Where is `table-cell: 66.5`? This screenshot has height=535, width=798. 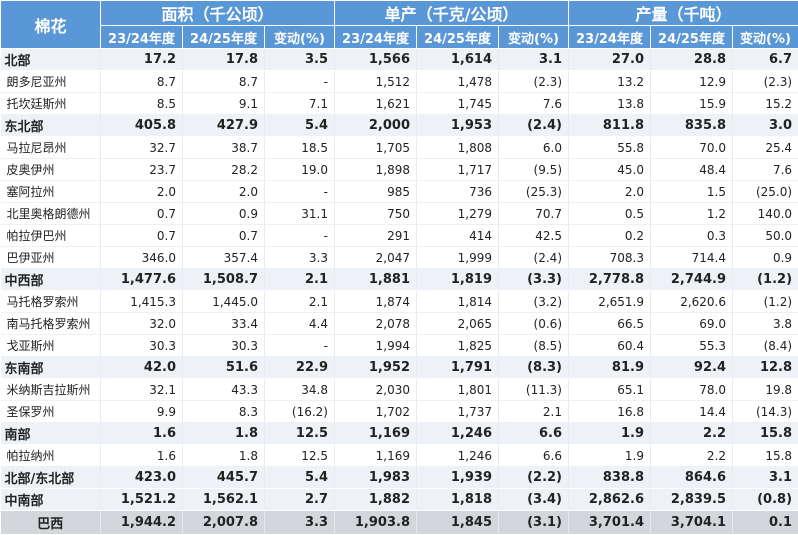 table-cell: 66.5 is located at coordinates (610, 324).